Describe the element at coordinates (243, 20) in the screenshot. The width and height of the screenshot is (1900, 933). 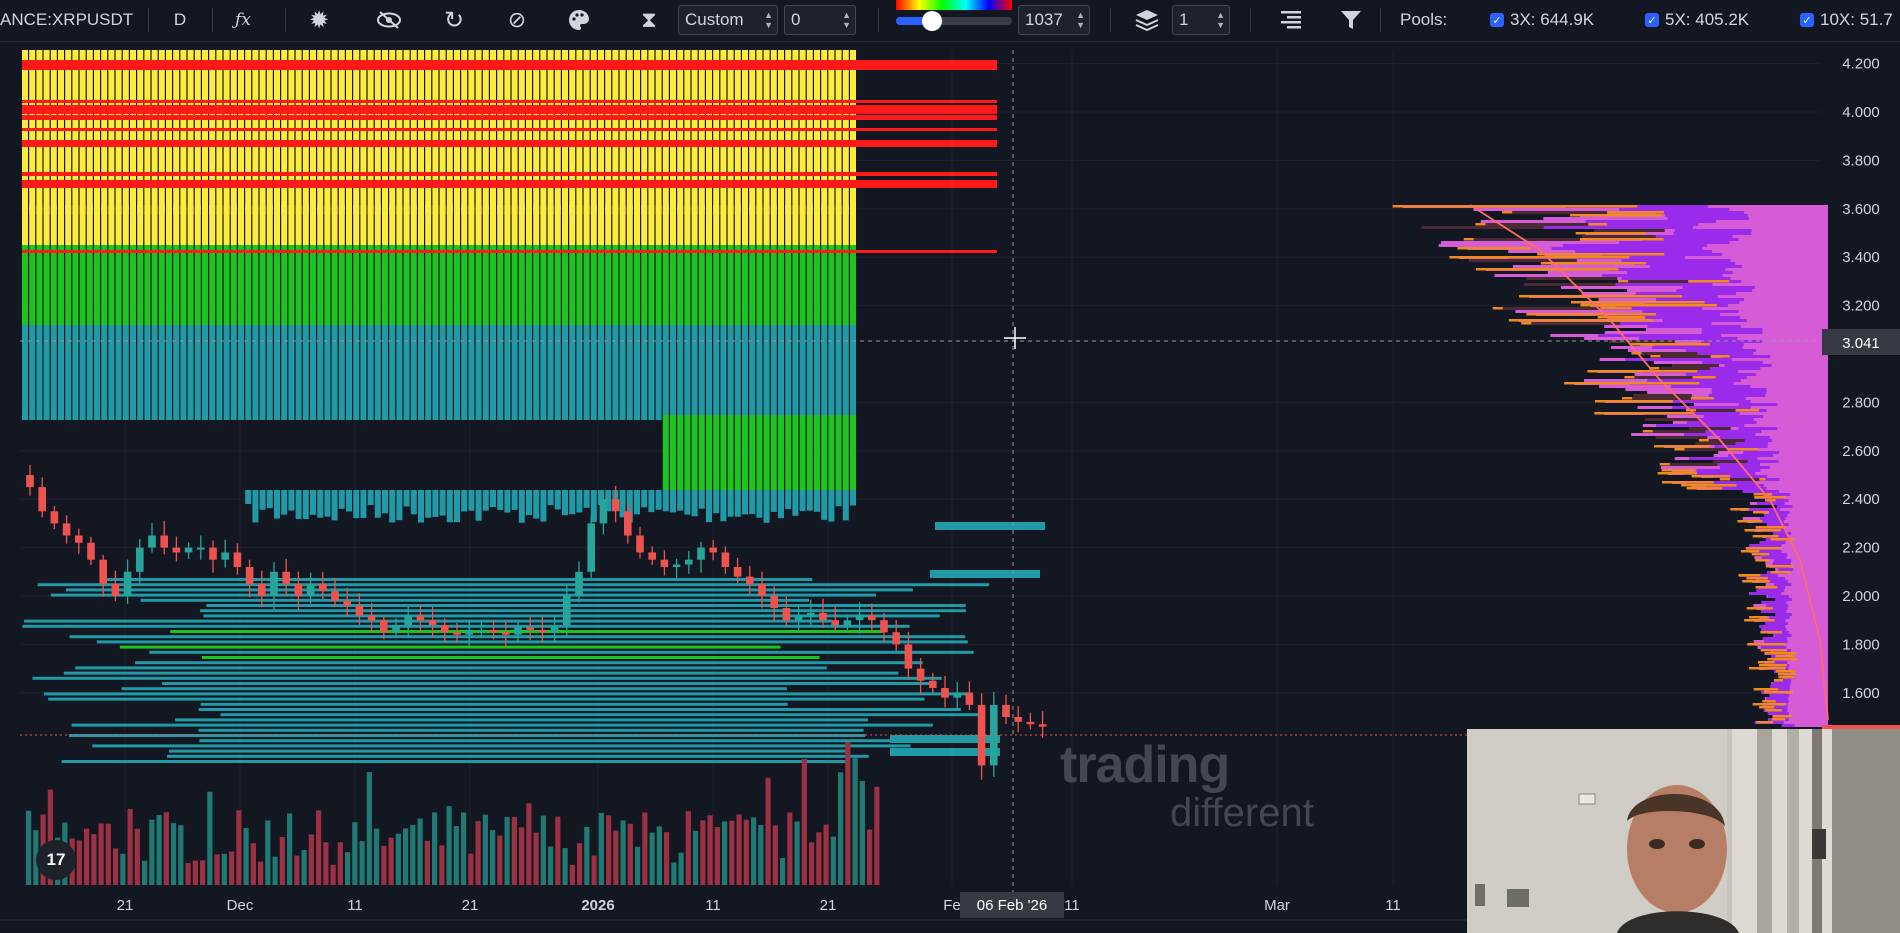
I see `function-icon: ƒx` at that location.